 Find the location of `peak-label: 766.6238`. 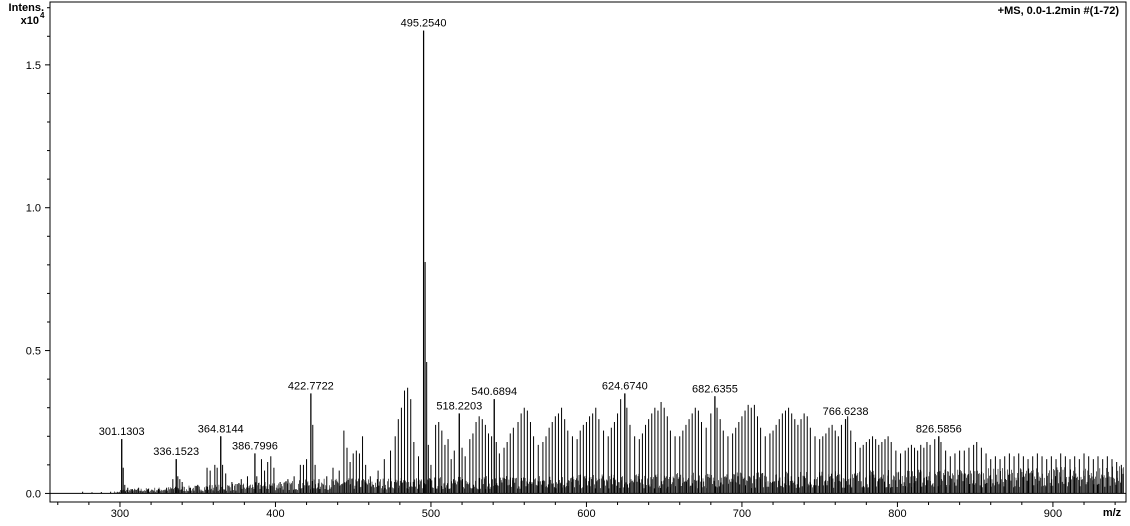

peak-label: 766.6238 is located at coordinates (846, 412).